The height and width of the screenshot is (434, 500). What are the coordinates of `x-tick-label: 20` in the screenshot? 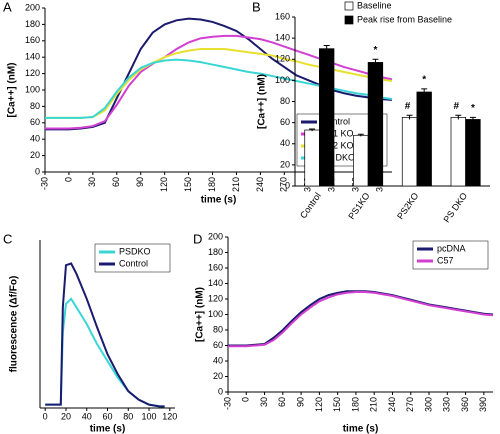 It's located at (66, 416).